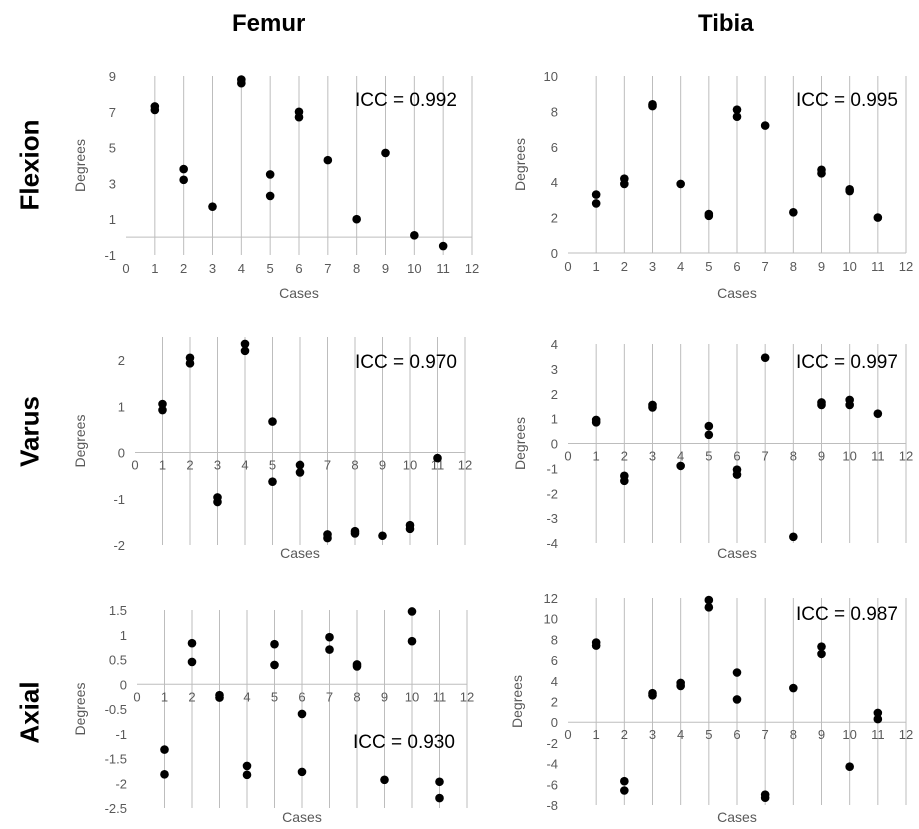 Image resolution: width=919 pixels, height=829 pixels. Describe the element at coordinates (554, 111) in the screenshot. I see `y-tick-label: 8` at that location.